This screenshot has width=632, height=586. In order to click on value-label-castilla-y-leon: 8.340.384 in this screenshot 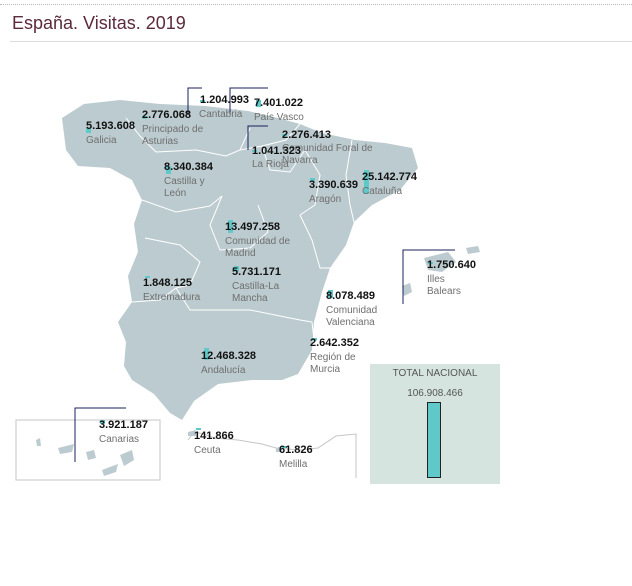, I will do `click(189, 167)`.